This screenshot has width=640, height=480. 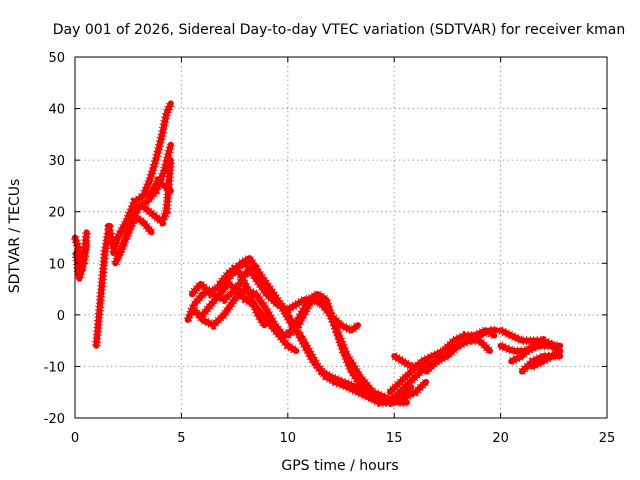 I want to click on x-tick-label: 25, so click(x=607, y=438).